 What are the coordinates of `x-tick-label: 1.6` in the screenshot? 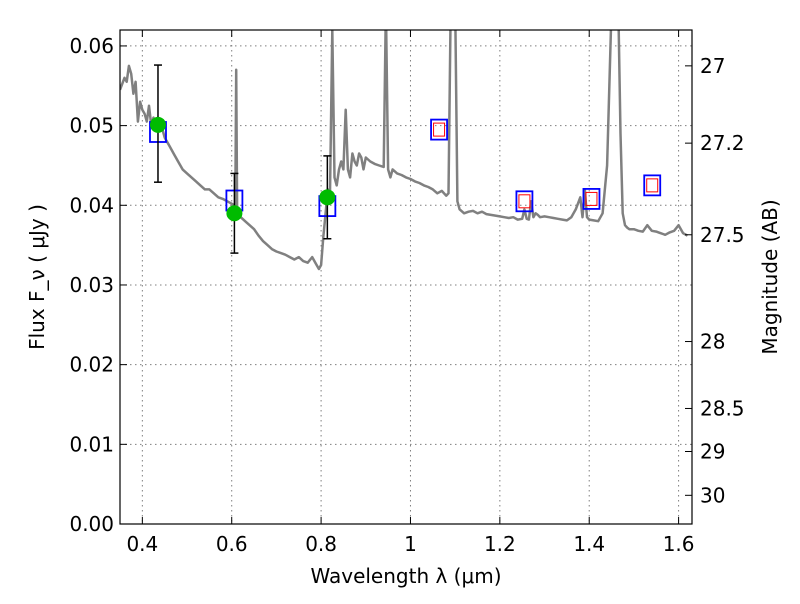 It's located at (679, 544).